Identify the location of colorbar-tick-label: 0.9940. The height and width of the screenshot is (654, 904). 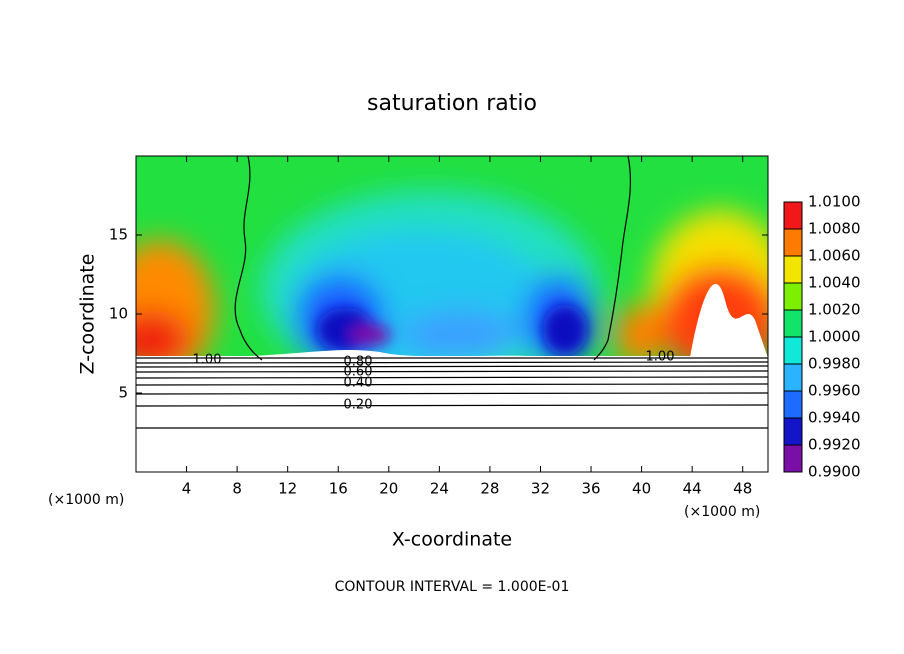
(834, 418).